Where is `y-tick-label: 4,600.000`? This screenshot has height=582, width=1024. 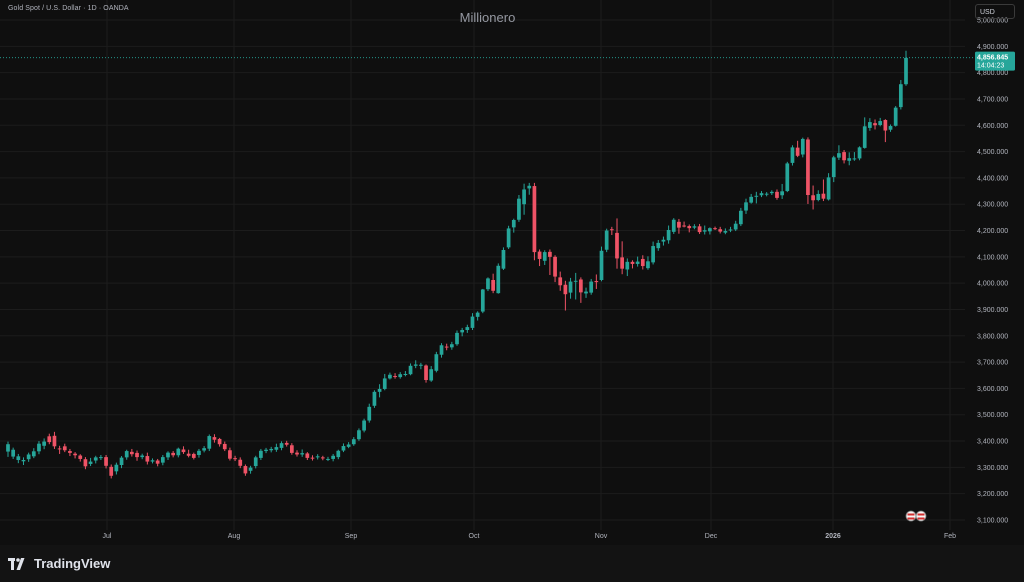 y-tick-label: 4,600.000 is located at coordinates (992, 126).